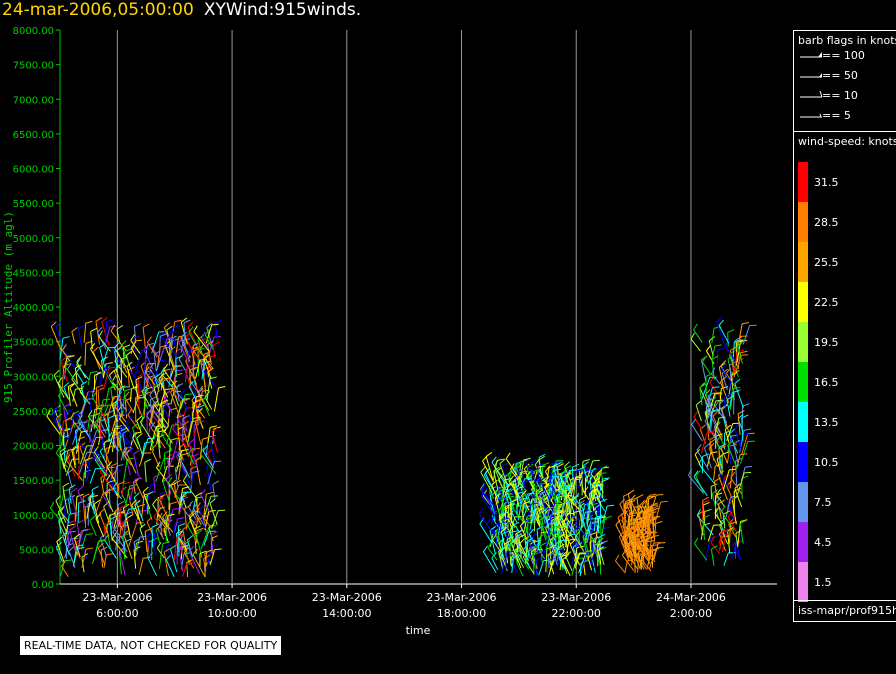 This screenshot has width=896, height=674. What do you see at coordinates (33, 100) in the screenshot?
I see `y-tick-label: 7000.00` at bounding box center [33, 100].